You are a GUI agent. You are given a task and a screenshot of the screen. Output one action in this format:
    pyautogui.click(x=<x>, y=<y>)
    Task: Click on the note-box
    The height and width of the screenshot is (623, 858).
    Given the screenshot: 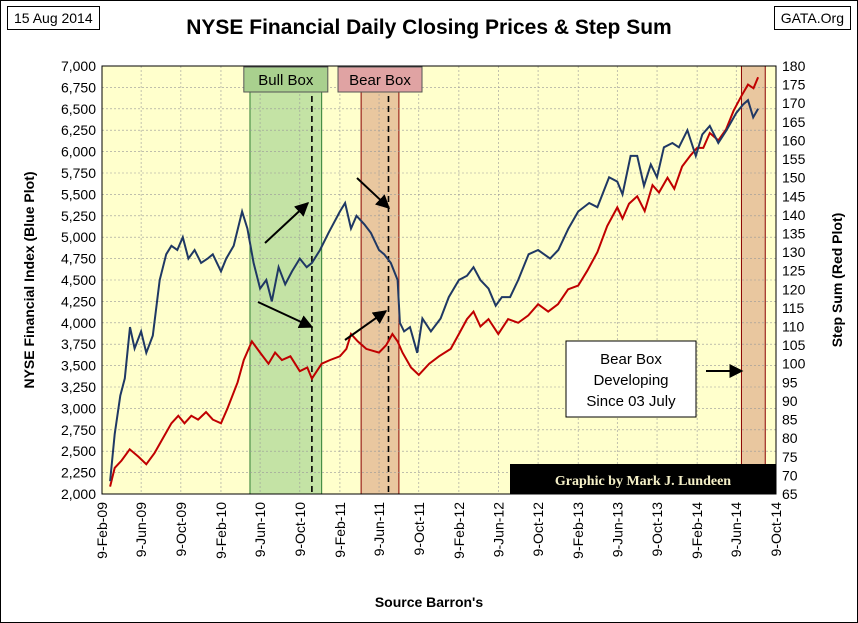 What is the action you would take?
    pyautogui.click(x=631, y=379)
    